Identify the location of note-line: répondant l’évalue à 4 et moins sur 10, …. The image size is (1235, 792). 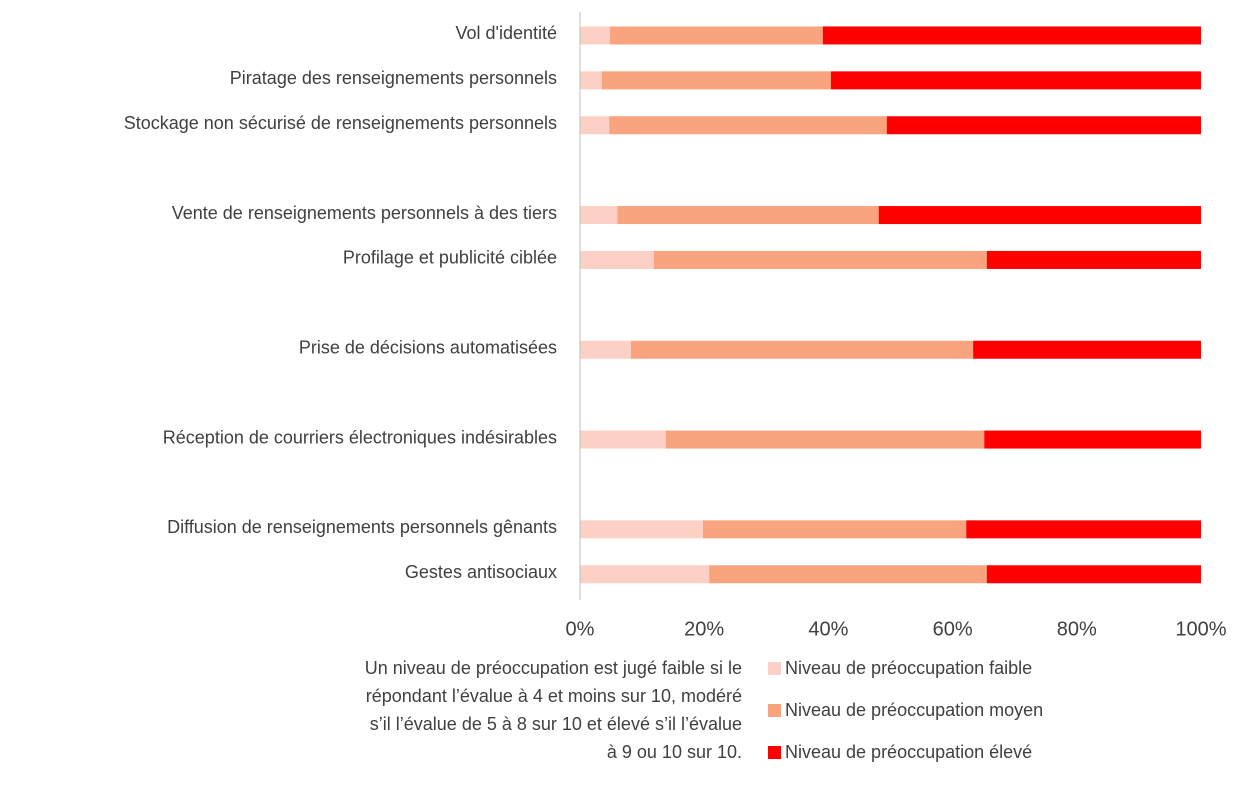
(554, 696).